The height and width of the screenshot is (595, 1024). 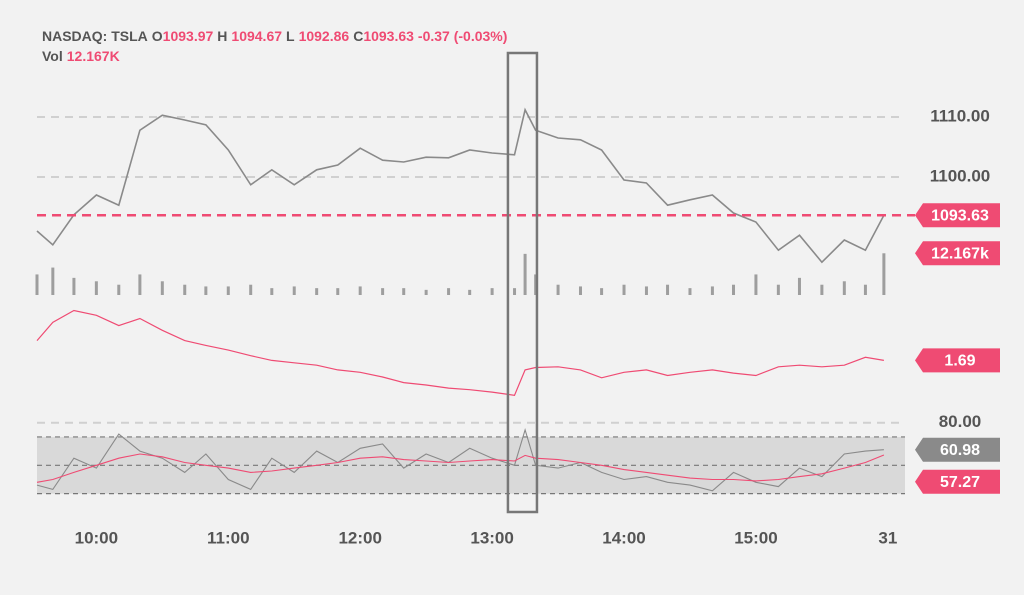 I want to click on volume-label: Vol, so click(x=52, y=56).